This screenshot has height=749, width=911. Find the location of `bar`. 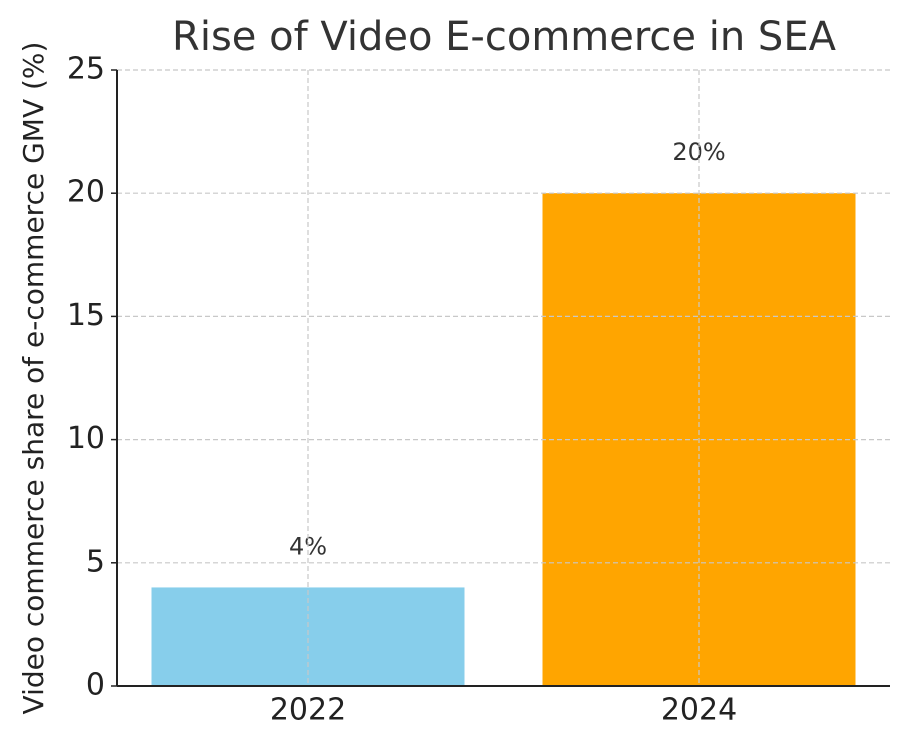

bar is located at coordinates (308, 636).